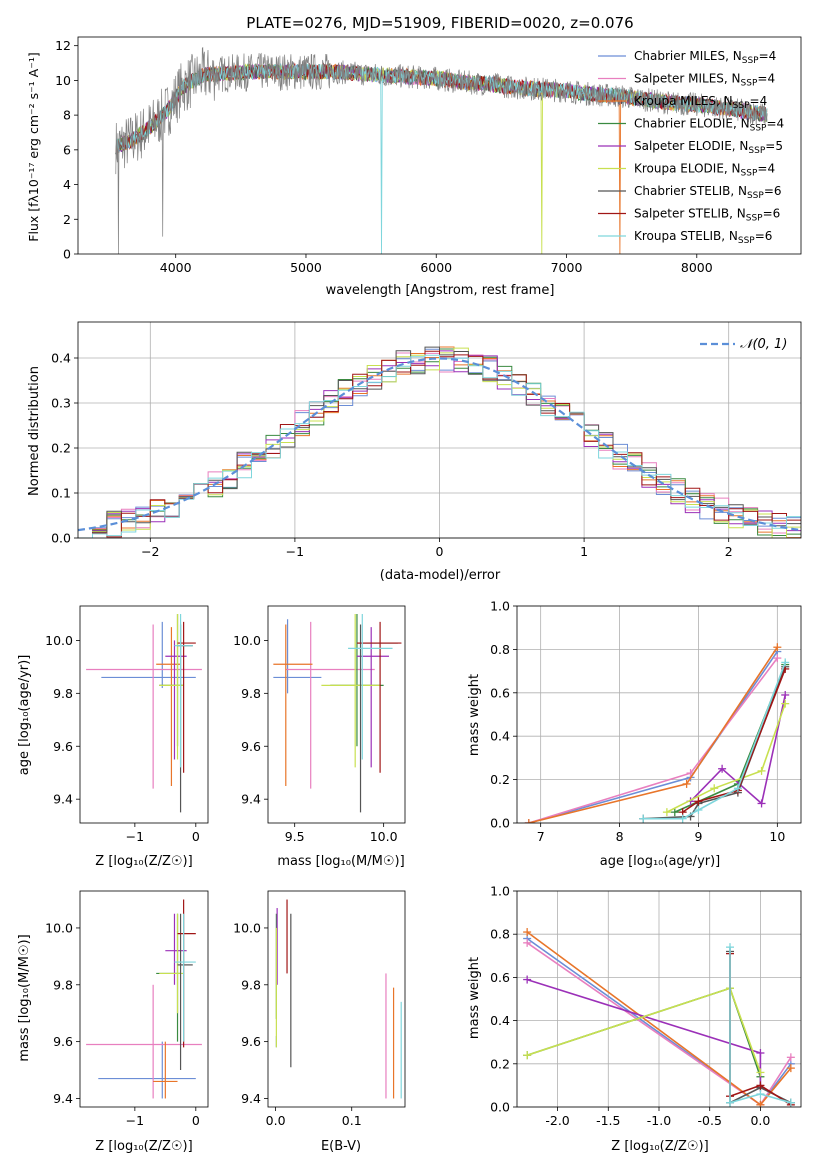 This screenshot has width=819, height=1174. What do you see at coordinates (61, 448) in the screenshot?
I see `y-tick-label: 0.2` at bounding box center [61, 448].